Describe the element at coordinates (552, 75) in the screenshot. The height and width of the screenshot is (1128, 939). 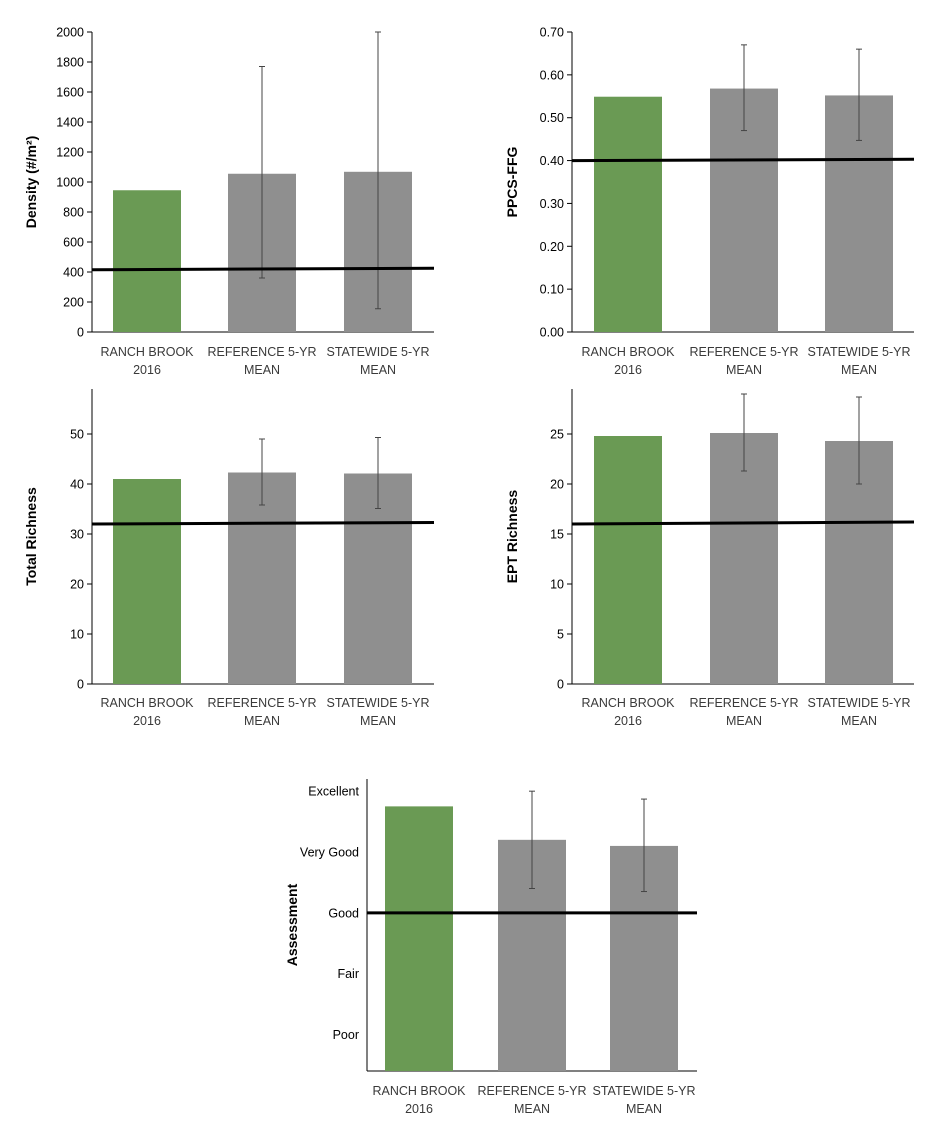
I see `y-tick-label: 0.60` at that location.